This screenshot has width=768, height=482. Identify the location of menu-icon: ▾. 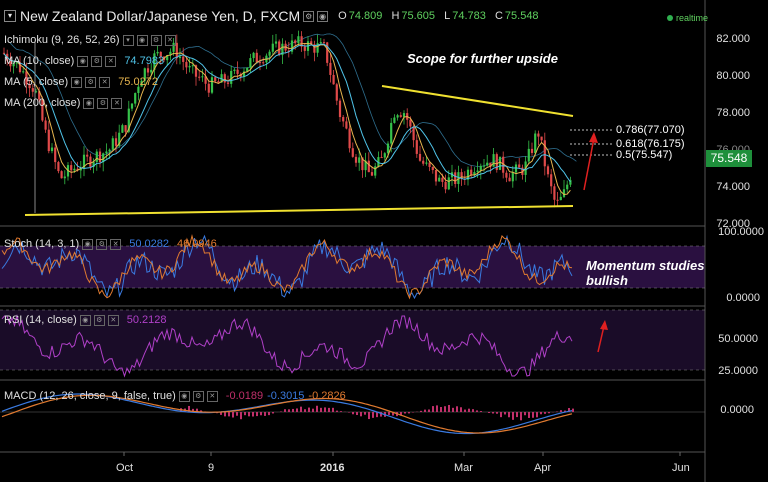
(10, 16).